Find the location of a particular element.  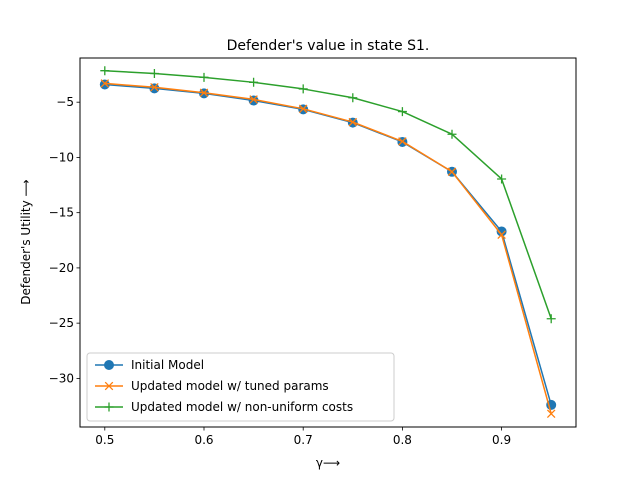

chart-title: Defender's value in state S1. is located at coordinates (328, 46).